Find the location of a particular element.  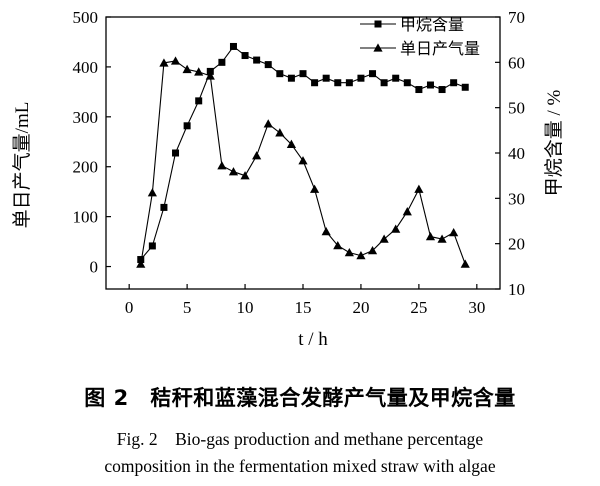

x-tick-label: 30 is located at coordinates (476, 307).